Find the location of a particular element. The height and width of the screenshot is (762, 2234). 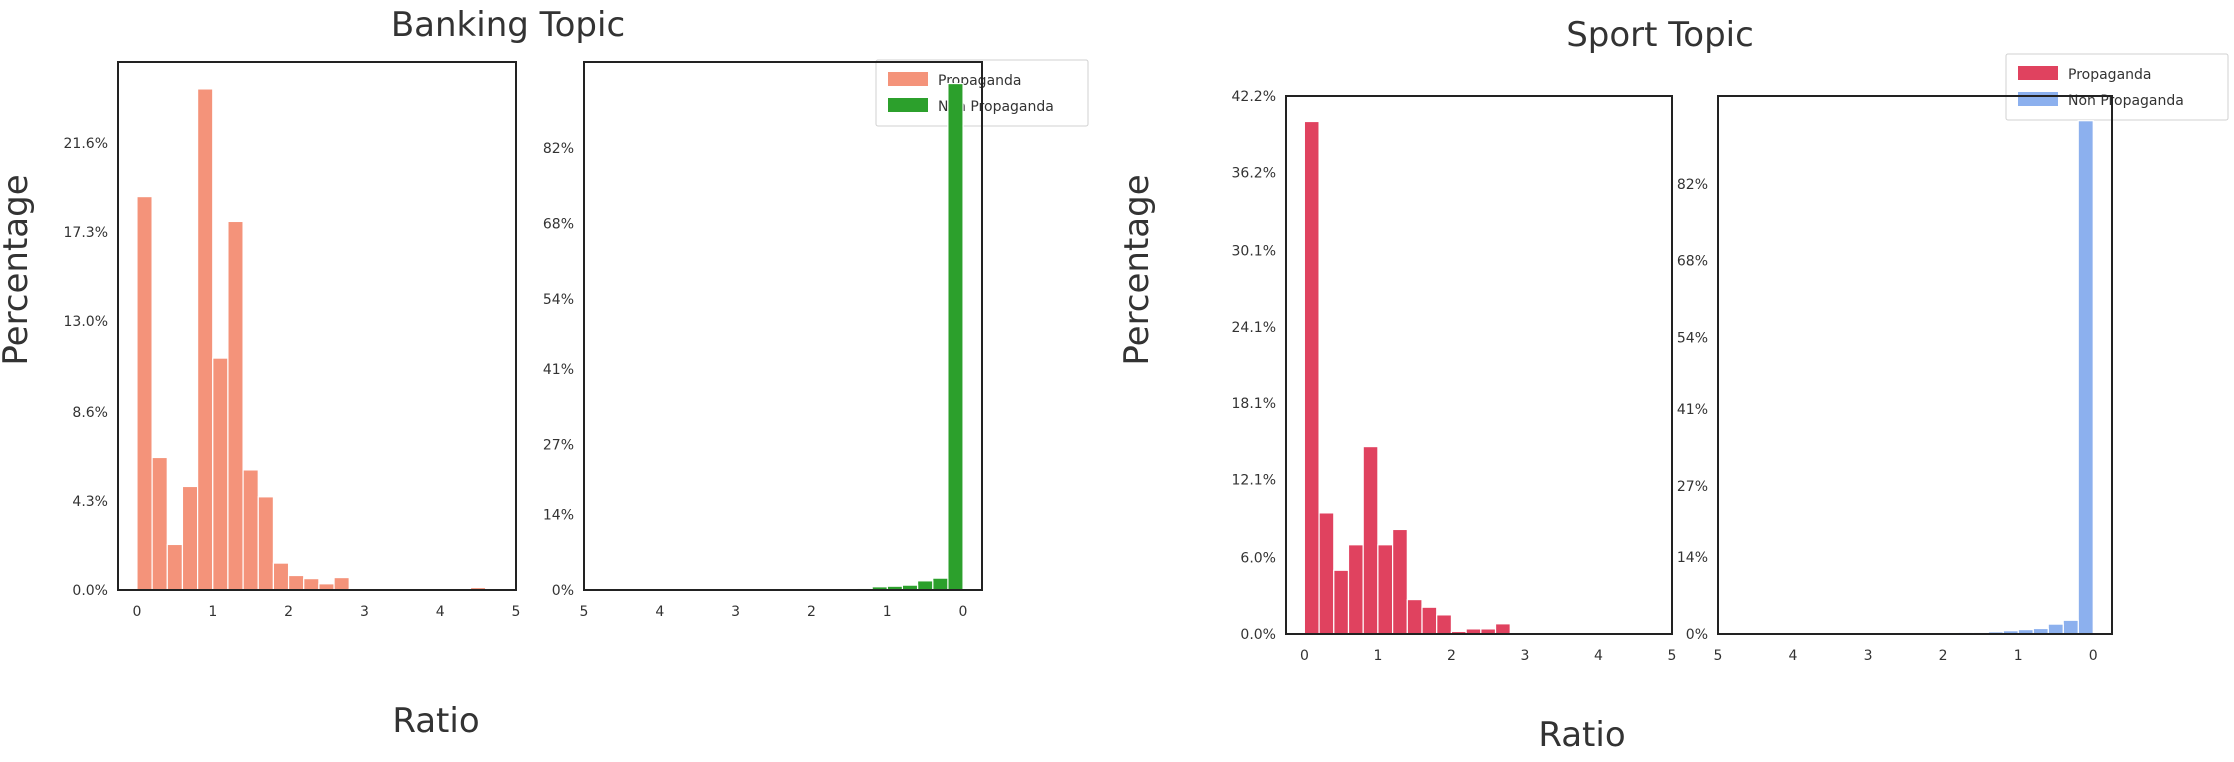

sport-propaganda-panel-bars is located at coordinates (1480, 377).